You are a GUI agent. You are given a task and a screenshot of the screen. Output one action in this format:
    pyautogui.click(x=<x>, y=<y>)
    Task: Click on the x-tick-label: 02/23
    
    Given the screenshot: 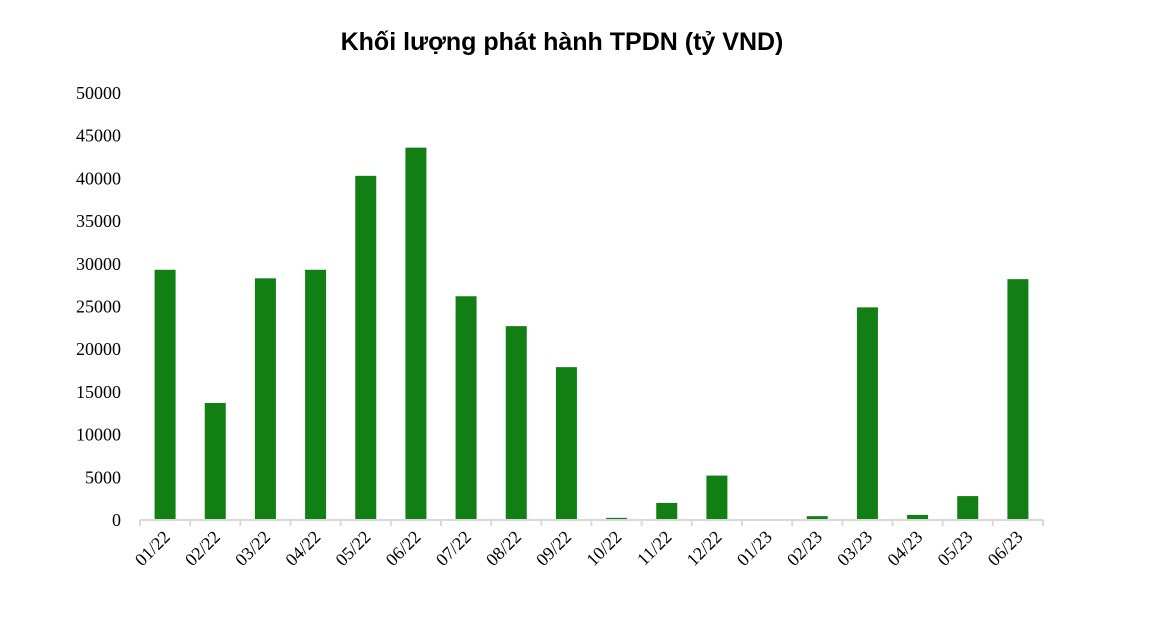 What is the action you would take?
    pyautogui.click(x=804, y=548)
    